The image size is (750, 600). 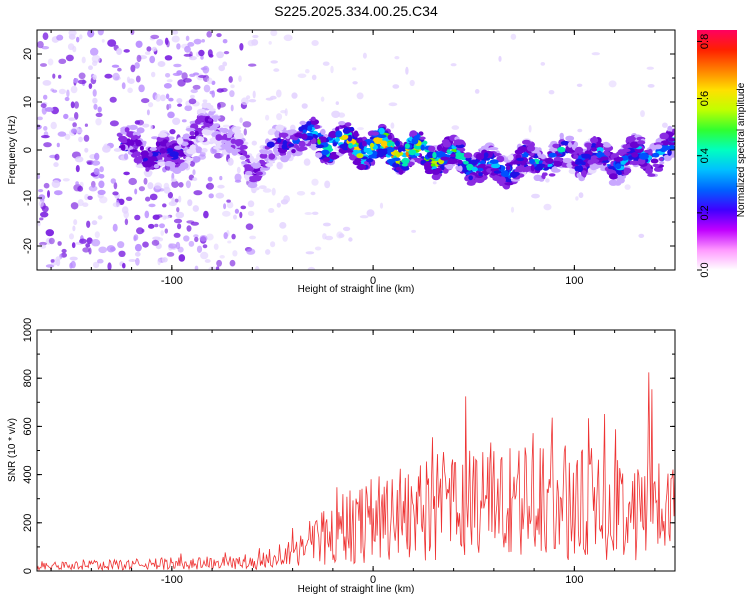 I want to click on y-tick-label: 0, so click(x=28, y=571).